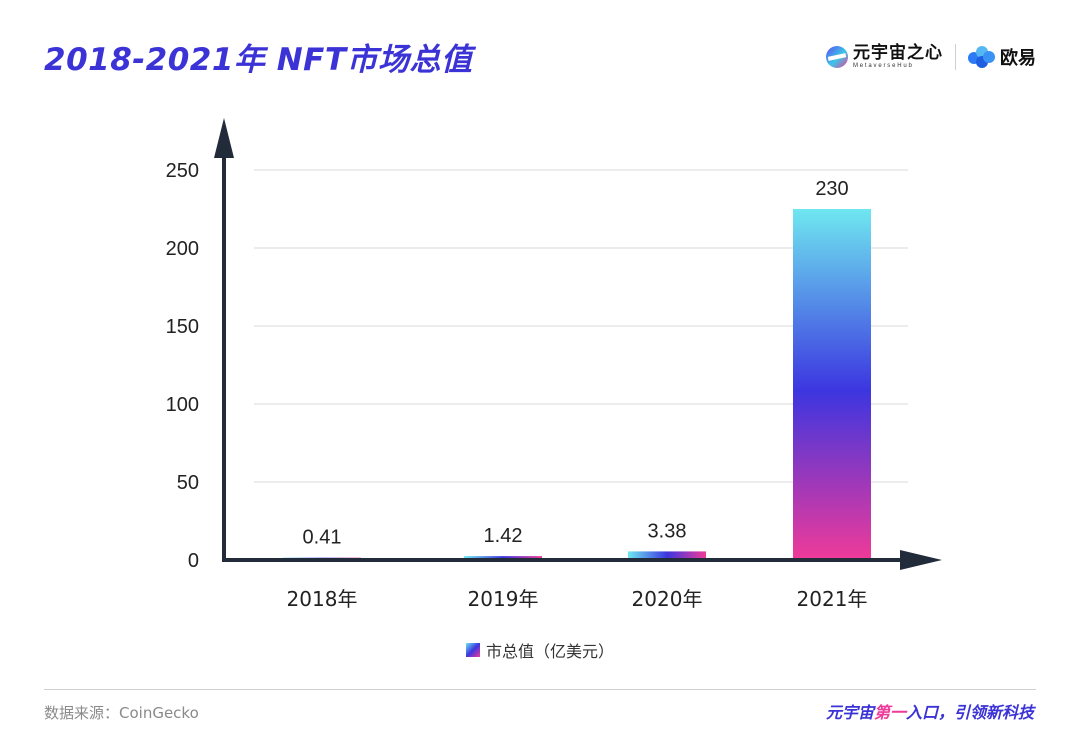 The image size is (1080, 731). I want to click on x-axis-arrow, so click(921, 560).